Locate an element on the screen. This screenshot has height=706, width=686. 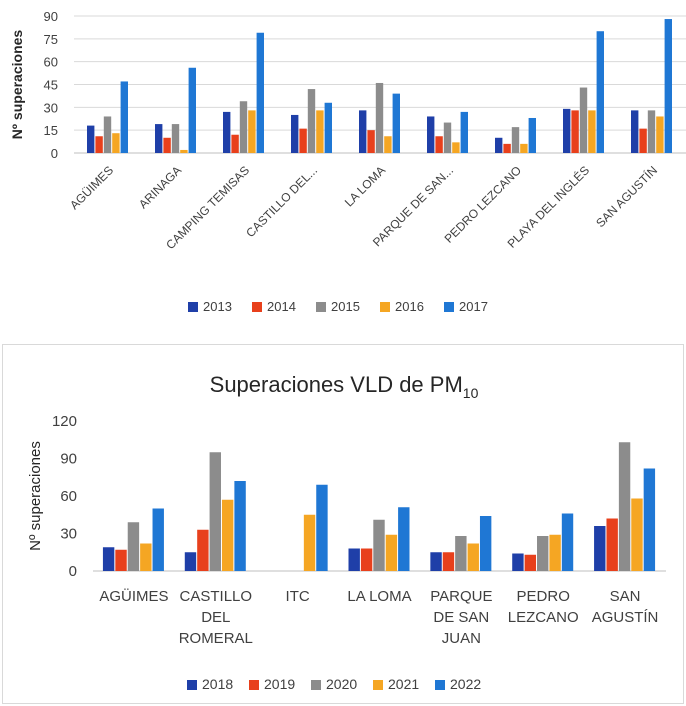
chart-1-legend-swatch-2017 is located at coordinates (449, 307).